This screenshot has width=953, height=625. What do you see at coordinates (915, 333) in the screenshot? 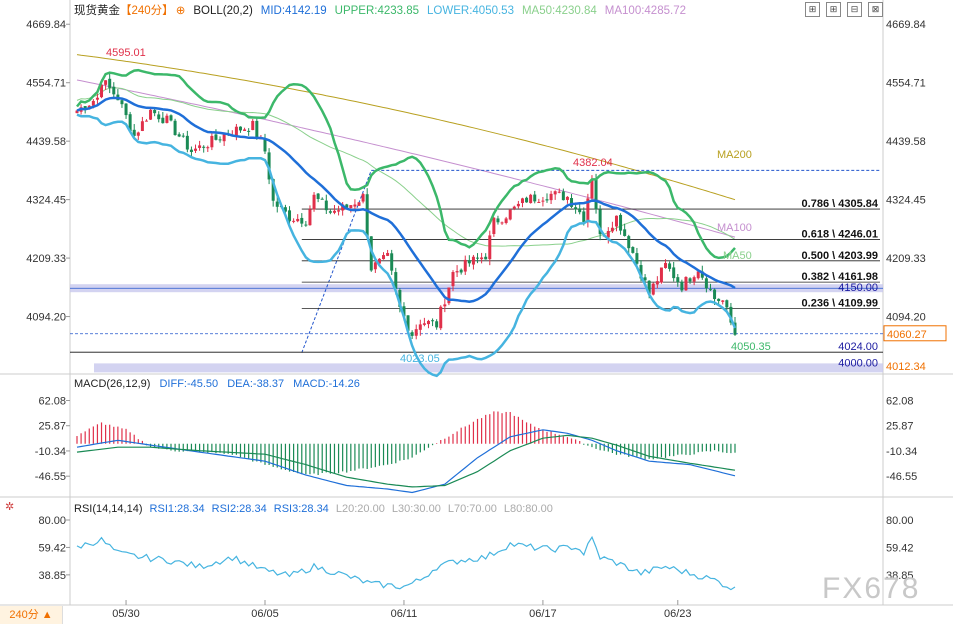
I see `current-price-box` at bounding box center [915, 333].